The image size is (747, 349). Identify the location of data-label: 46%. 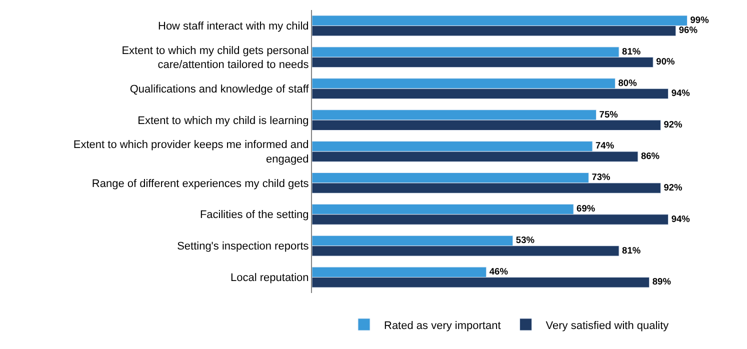
(498, 271).